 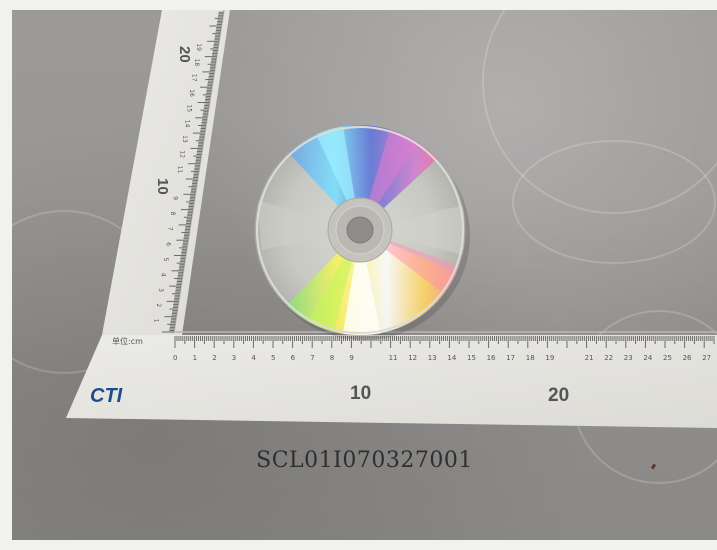 What do you see at coordinates (175, 358) in the screenshot?
I see `ruler-tick-number: 0` at bounding box center [175, 358].